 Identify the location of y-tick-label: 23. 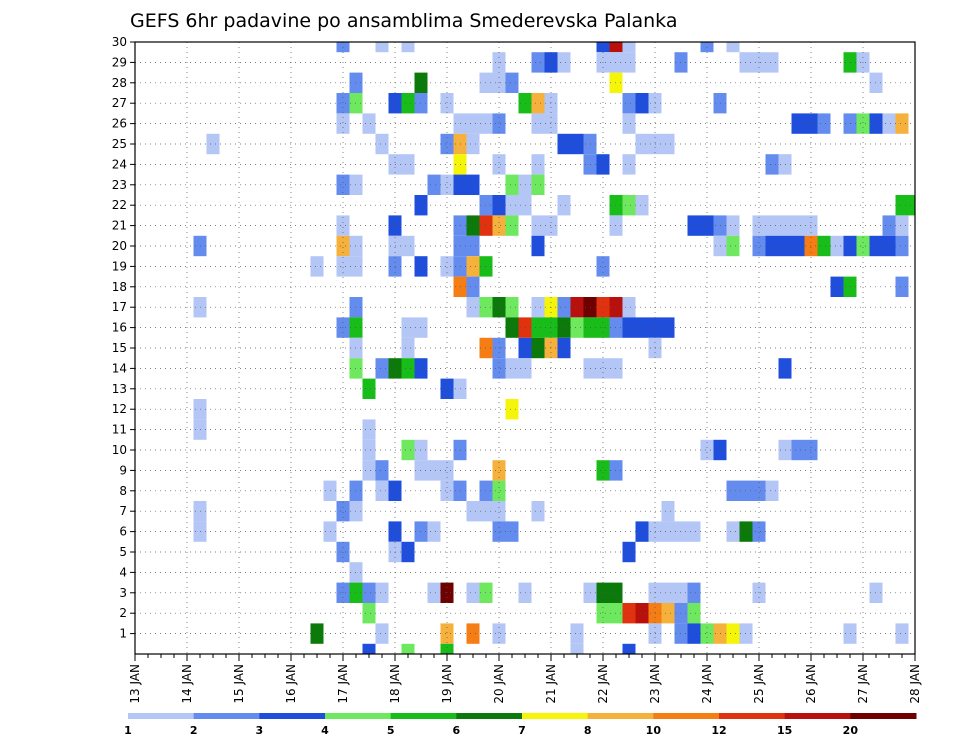
(119, 185).